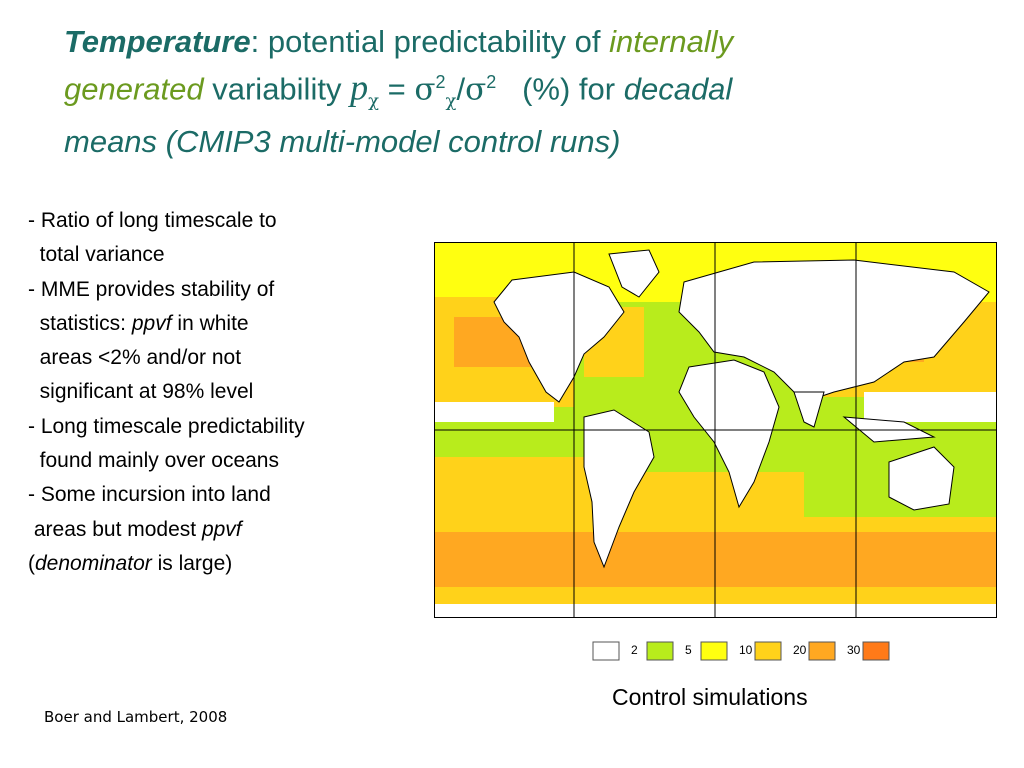 This screenshot has height=768, width=1024. Describe the element at coordinates (342, 141) in the screenshot. I see `title-line-3: means (CMIP3 multi-model control runs)` at that location.